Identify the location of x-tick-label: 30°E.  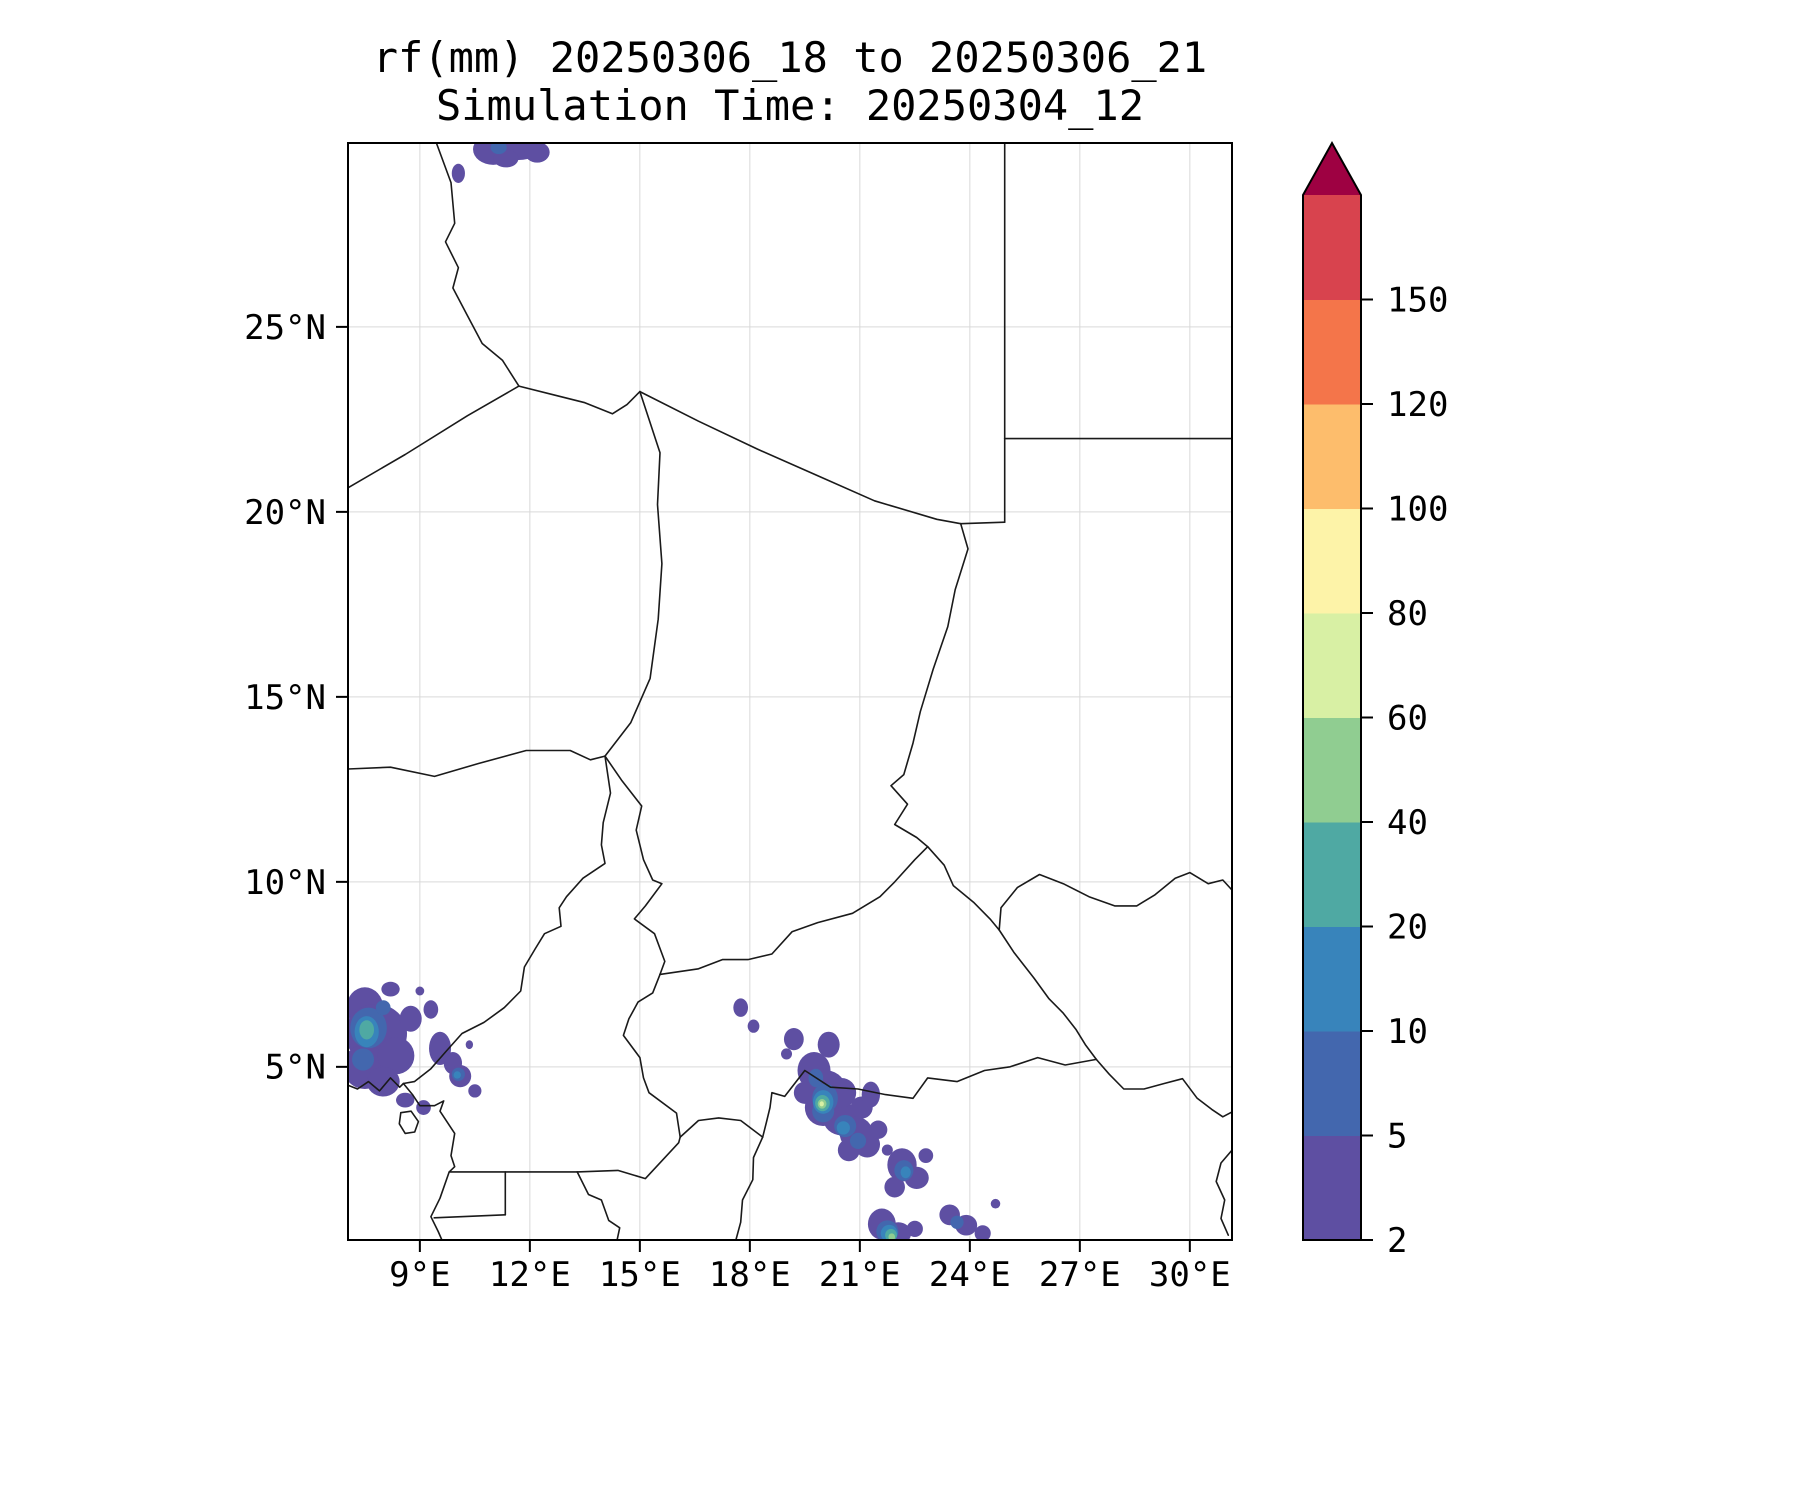
(1190, 1275).